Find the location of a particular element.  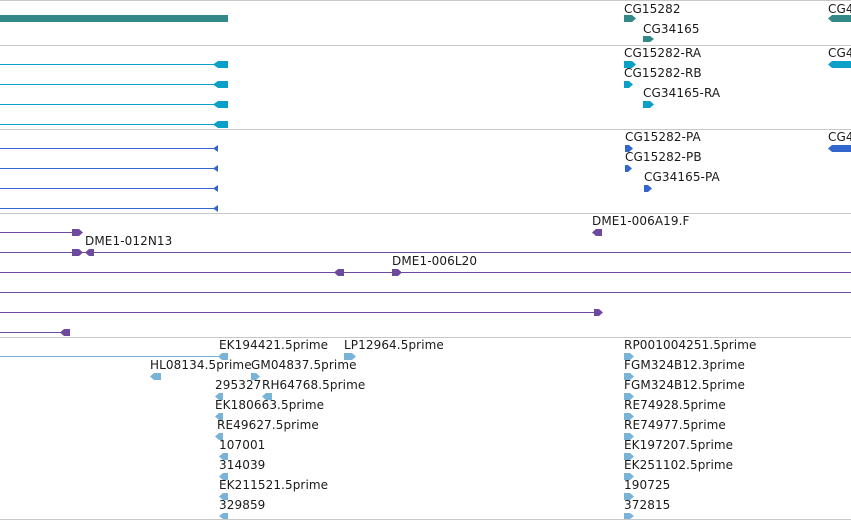

transcript-feature-cg4 is located at coordinates (839, 64).